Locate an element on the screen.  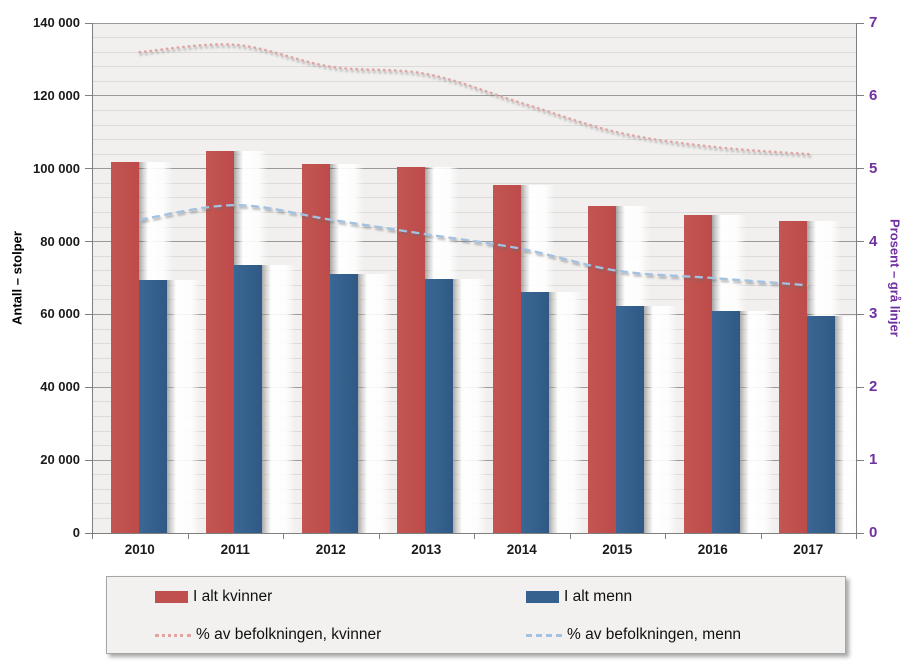
x-axis-label-2012: 2012 is located at coordinates (330, 549).